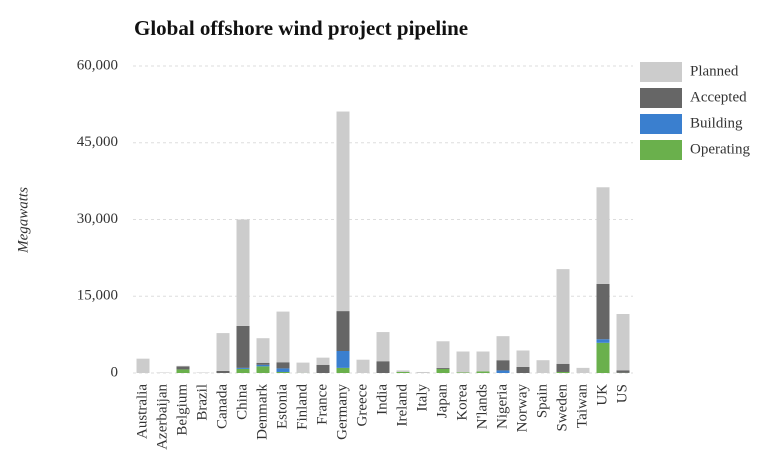 Image resolution: width=768 pixels, height=470 pixels. I want to click on x-tick-label: Spain, so click(542, 401).